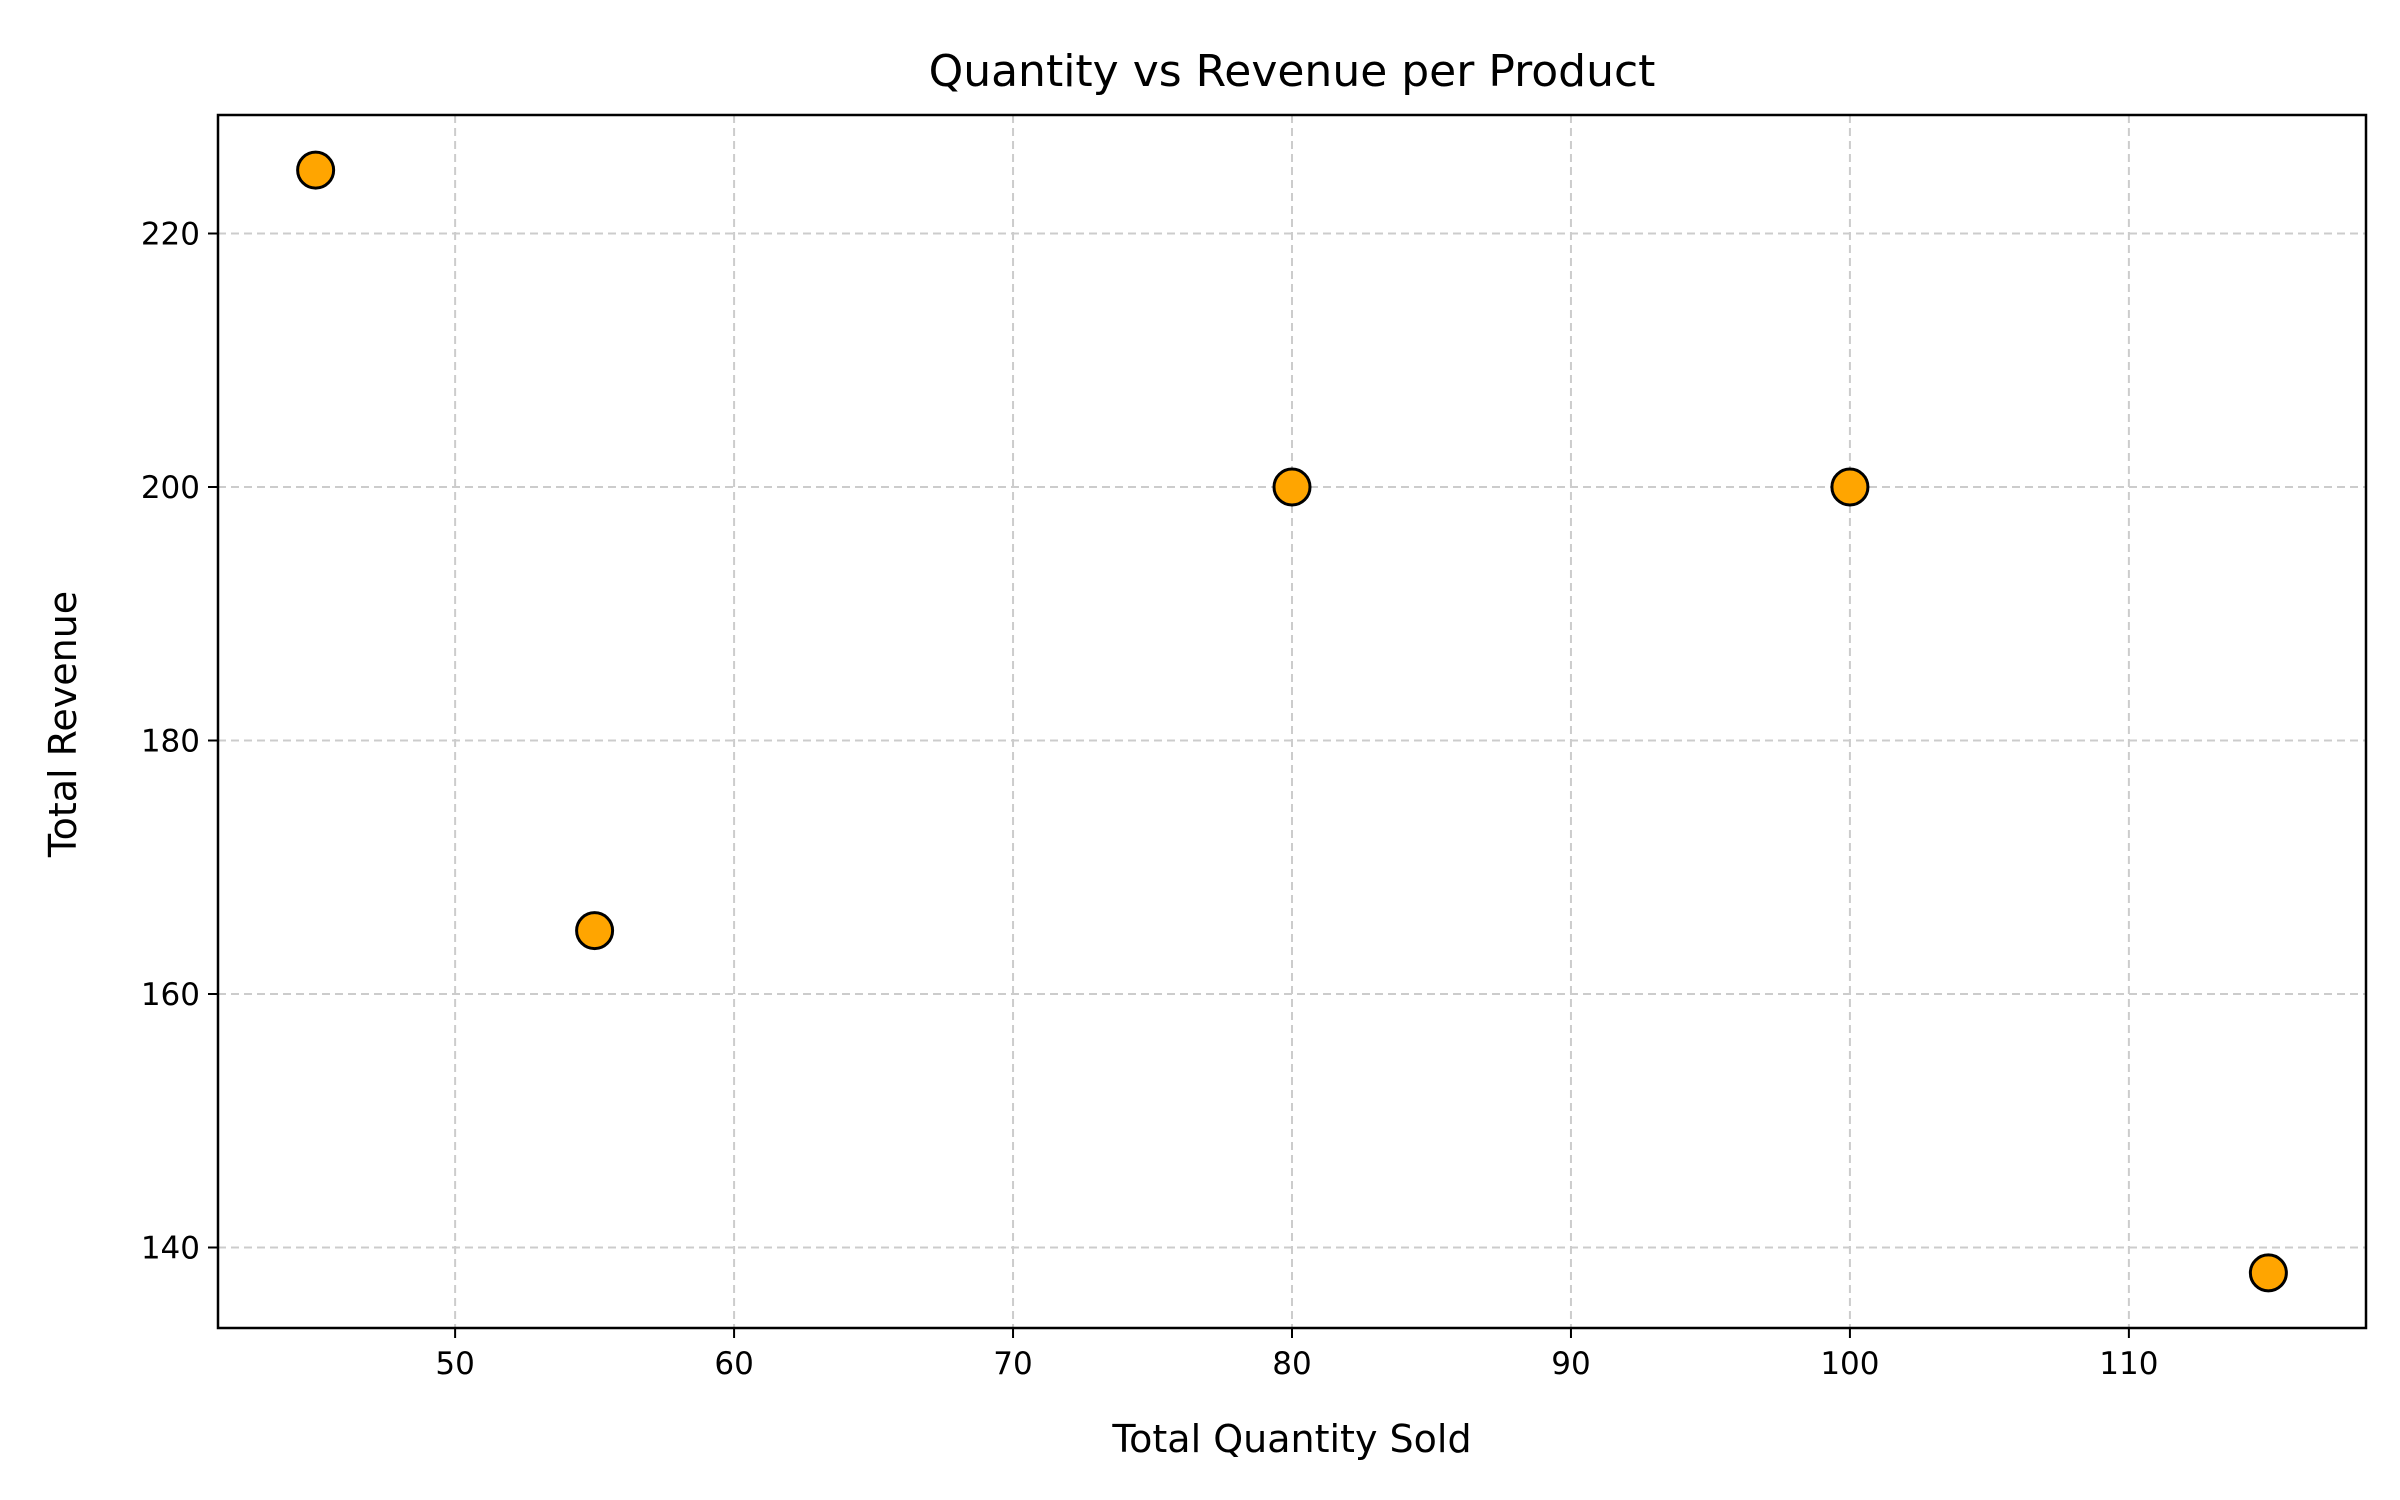  Describe the element at coordinates (63, 724) in the screenshot. I see `y-axis-label: Total Revenue` at that location.